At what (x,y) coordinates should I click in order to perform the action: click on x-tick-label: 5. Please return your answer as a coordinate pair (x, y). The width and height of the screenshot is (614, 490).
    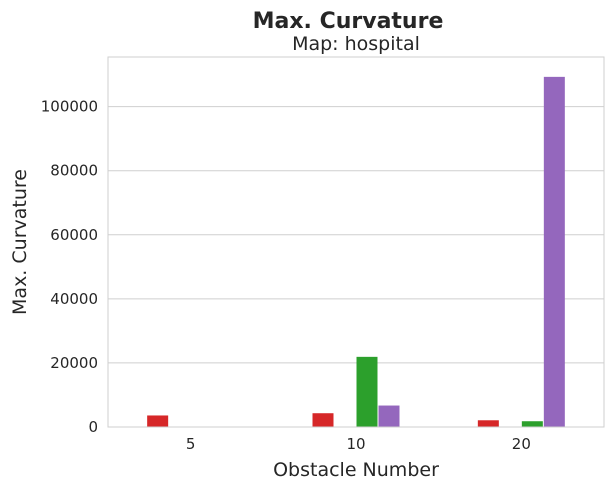
    Looking at the image, I should click on (191, 444).